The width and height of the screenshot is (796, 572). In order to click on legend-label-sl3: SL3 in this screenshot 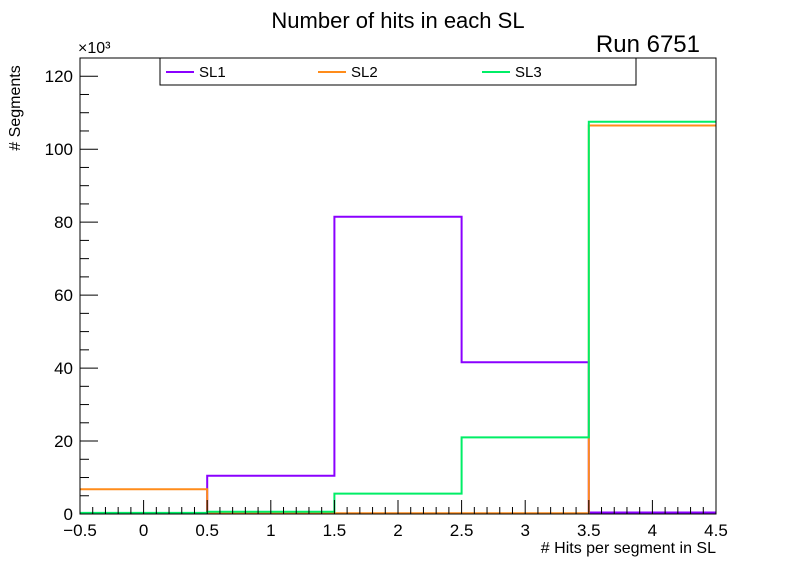, I will do `click(528, 72)`.